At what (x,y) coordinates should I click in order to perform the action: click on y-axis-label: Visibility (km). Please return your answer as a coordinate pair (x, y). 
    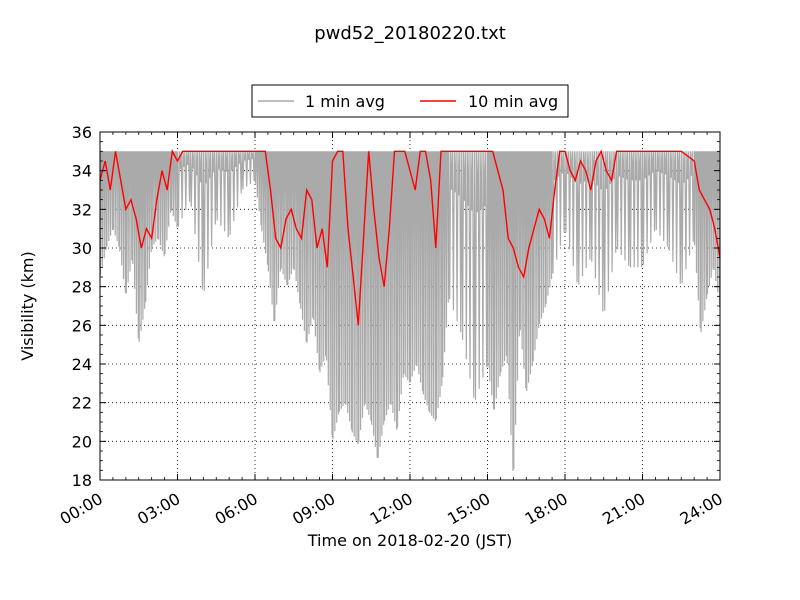
    Looking at the image, I should click on (27, 305).